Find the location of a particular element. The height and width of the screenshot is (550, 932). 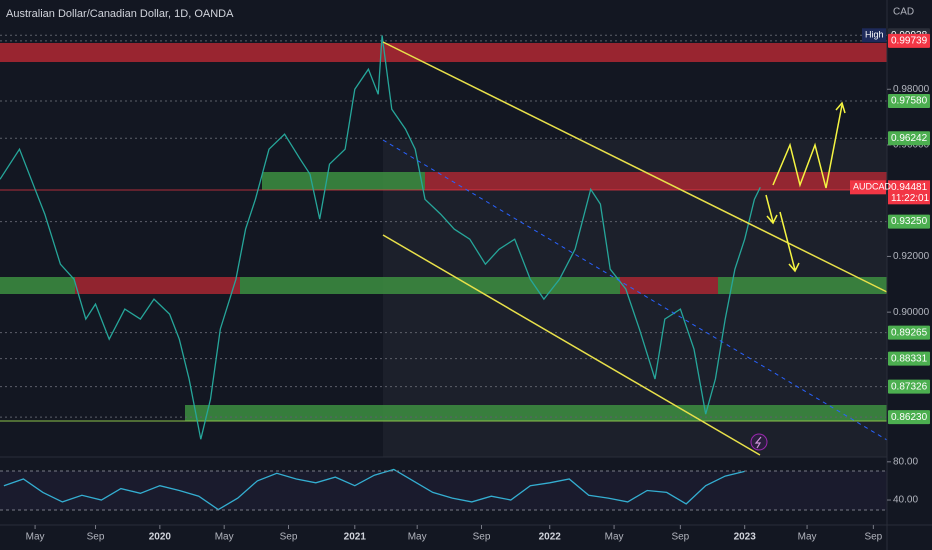

y-tick-label: 40.00 is located at coordinates (905, 500).